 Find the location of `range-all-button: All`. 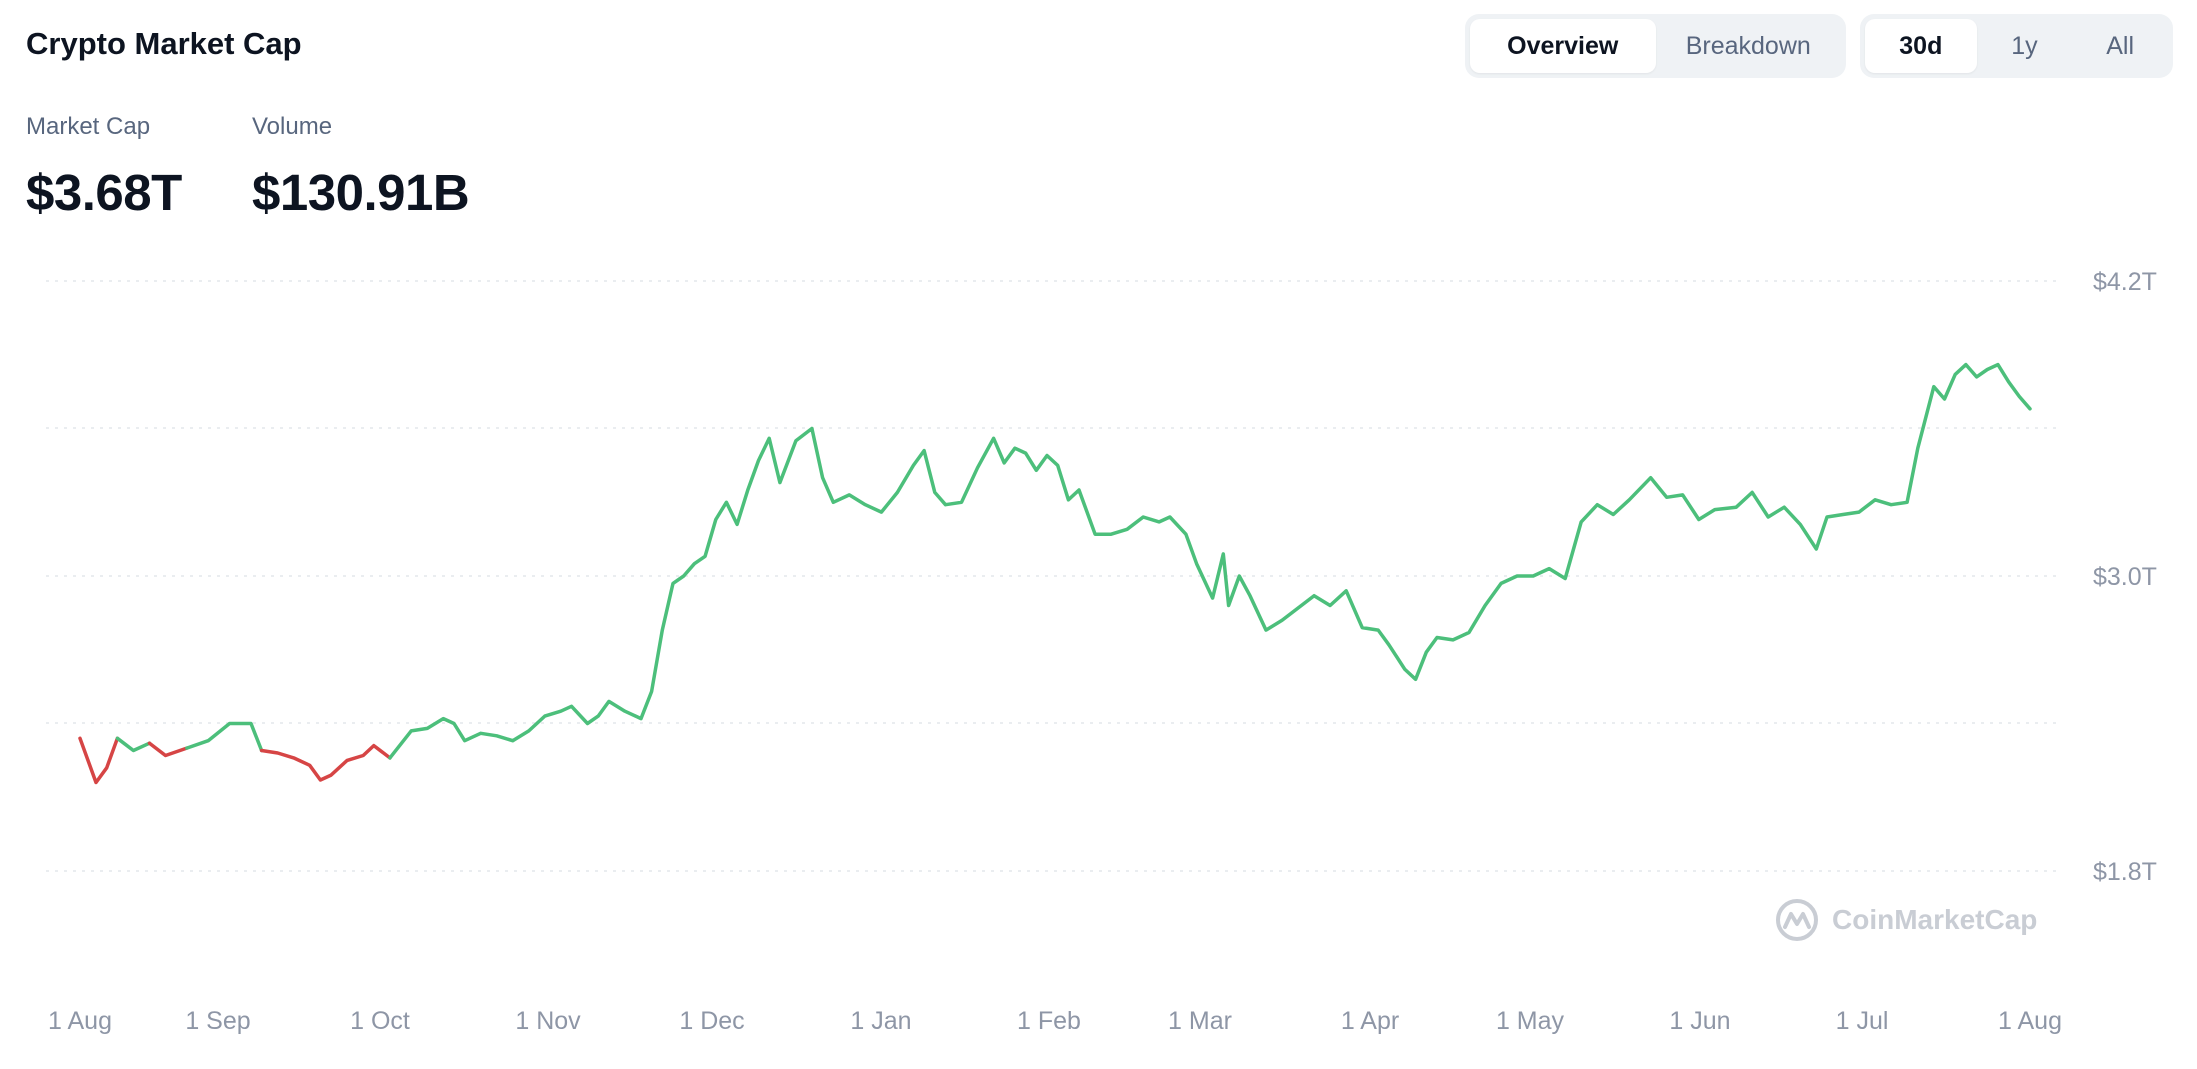

range-all-button: All is located at coordinates (2120, 45).